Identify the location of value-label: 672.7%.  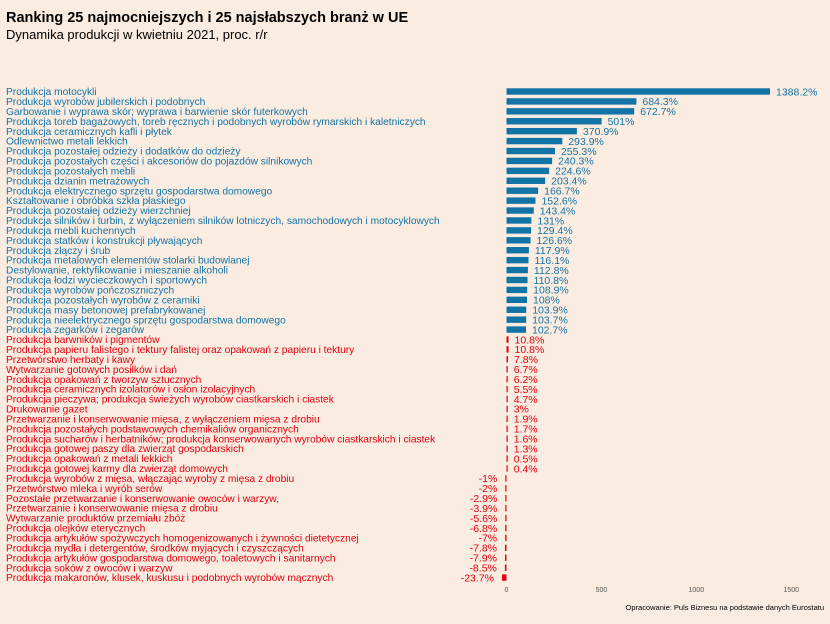
(658, 112).